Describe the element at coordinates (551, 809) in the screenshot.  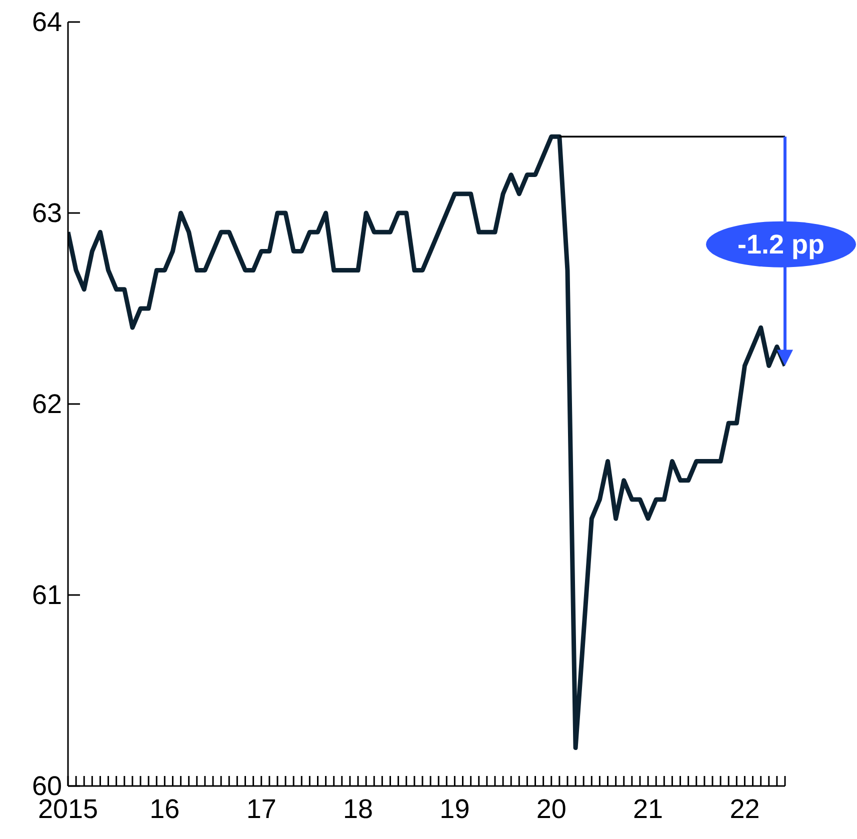
I see `x-tick-label: 20` at that location.